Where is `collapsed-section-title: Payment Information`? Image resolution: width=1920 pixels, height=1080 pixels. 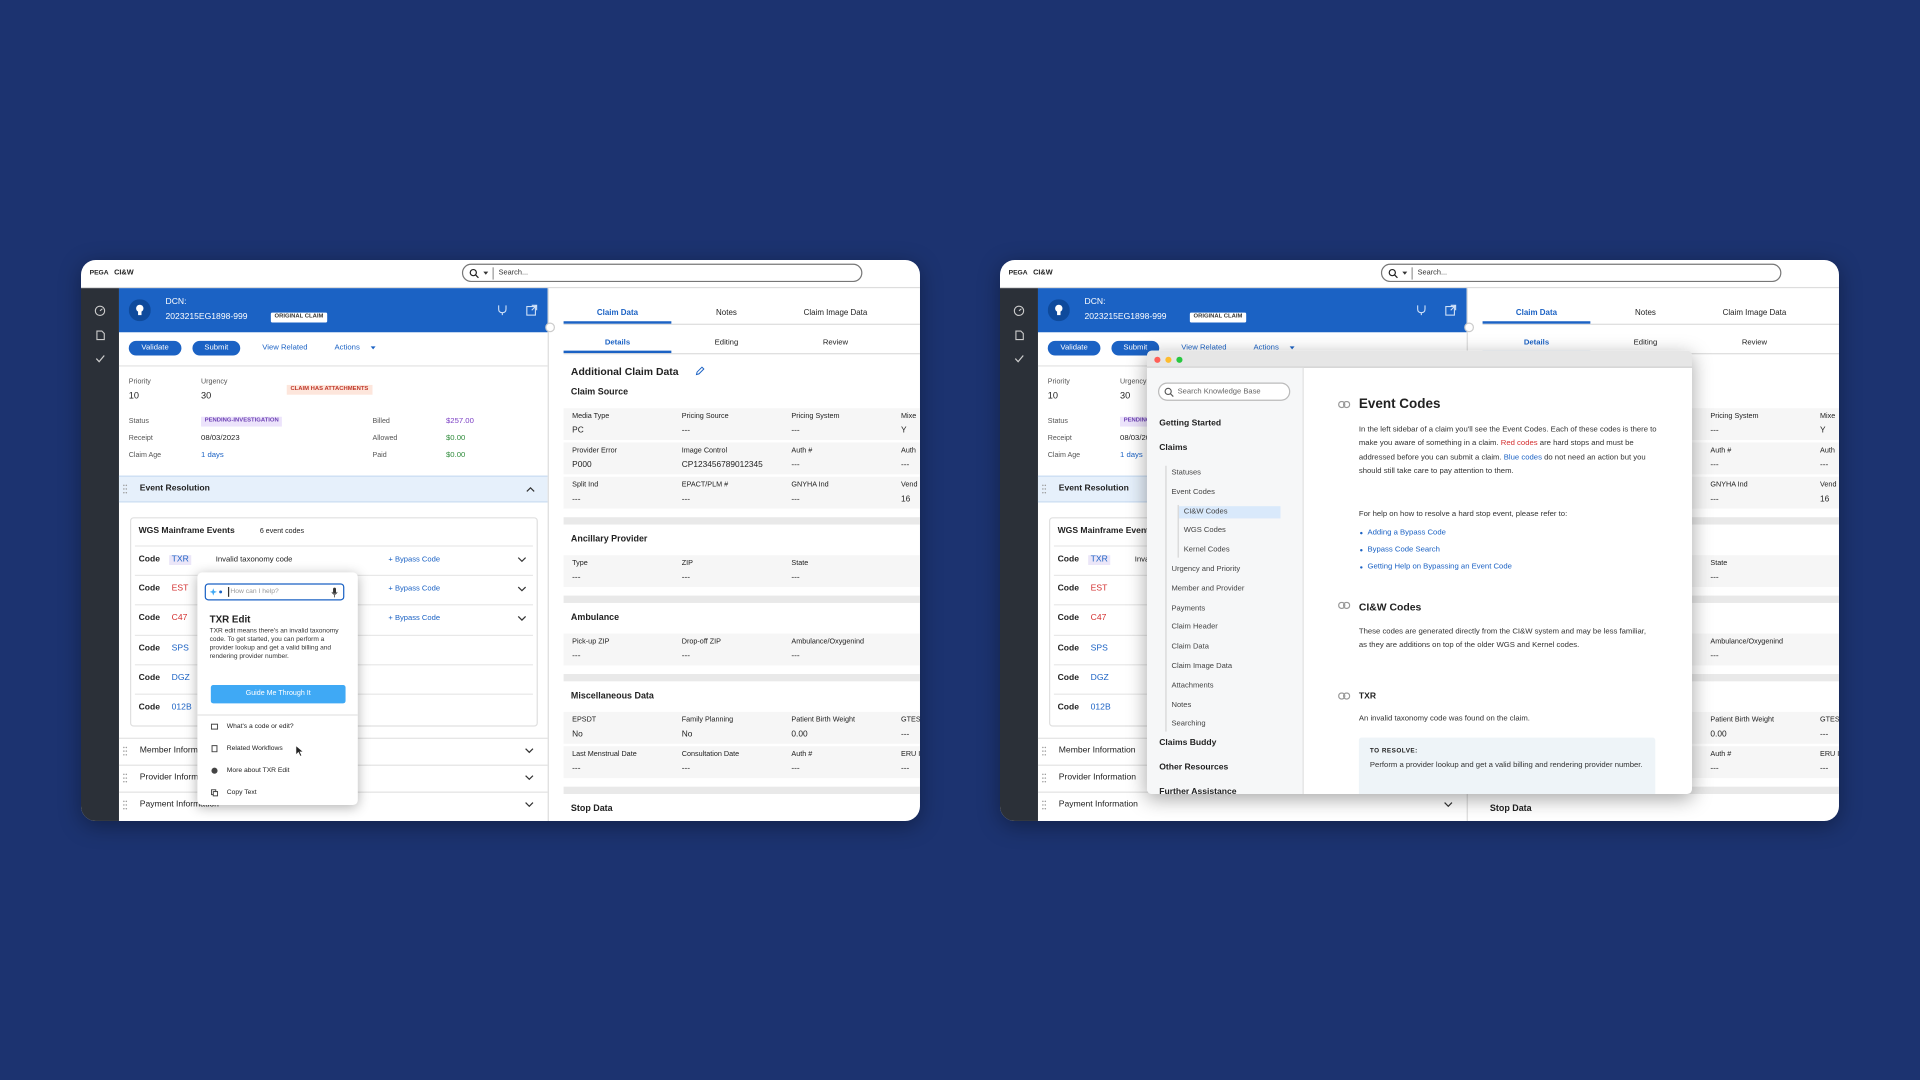
collapsed-section-title: Payment Information is located at coordinates (1098, 804).